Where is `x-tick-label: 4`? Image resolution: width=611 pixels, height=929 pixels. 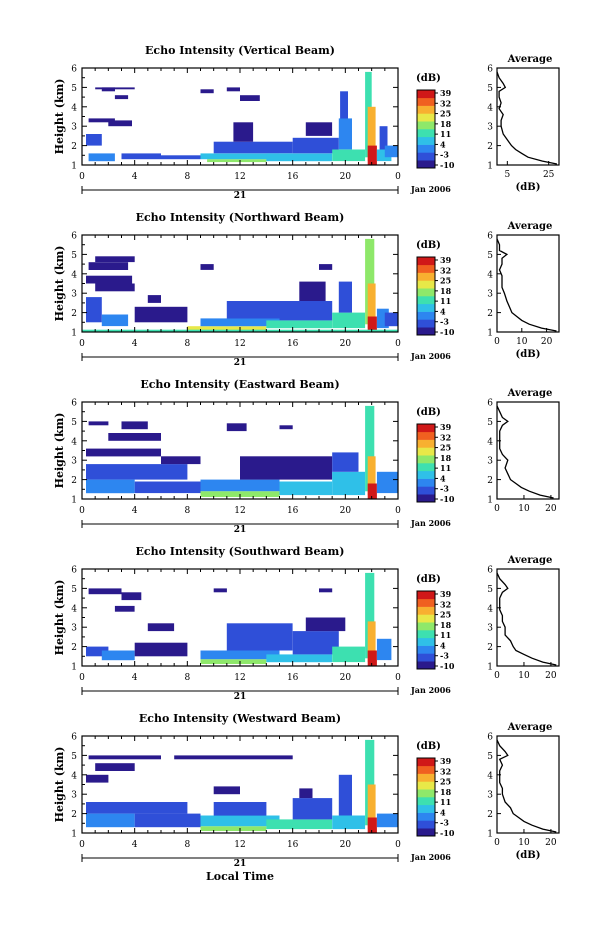 x-tick-label: 4 is located at coordinates (135, 344).